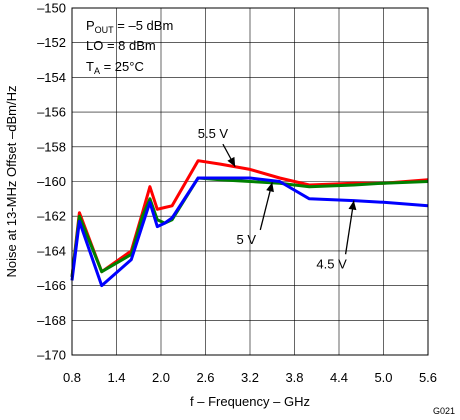 Image resolution: width=460 pixels, height=420 pixels. I want to click on series-annotations: 5.5 V 5 V 4.5 V, so click(277, 198).